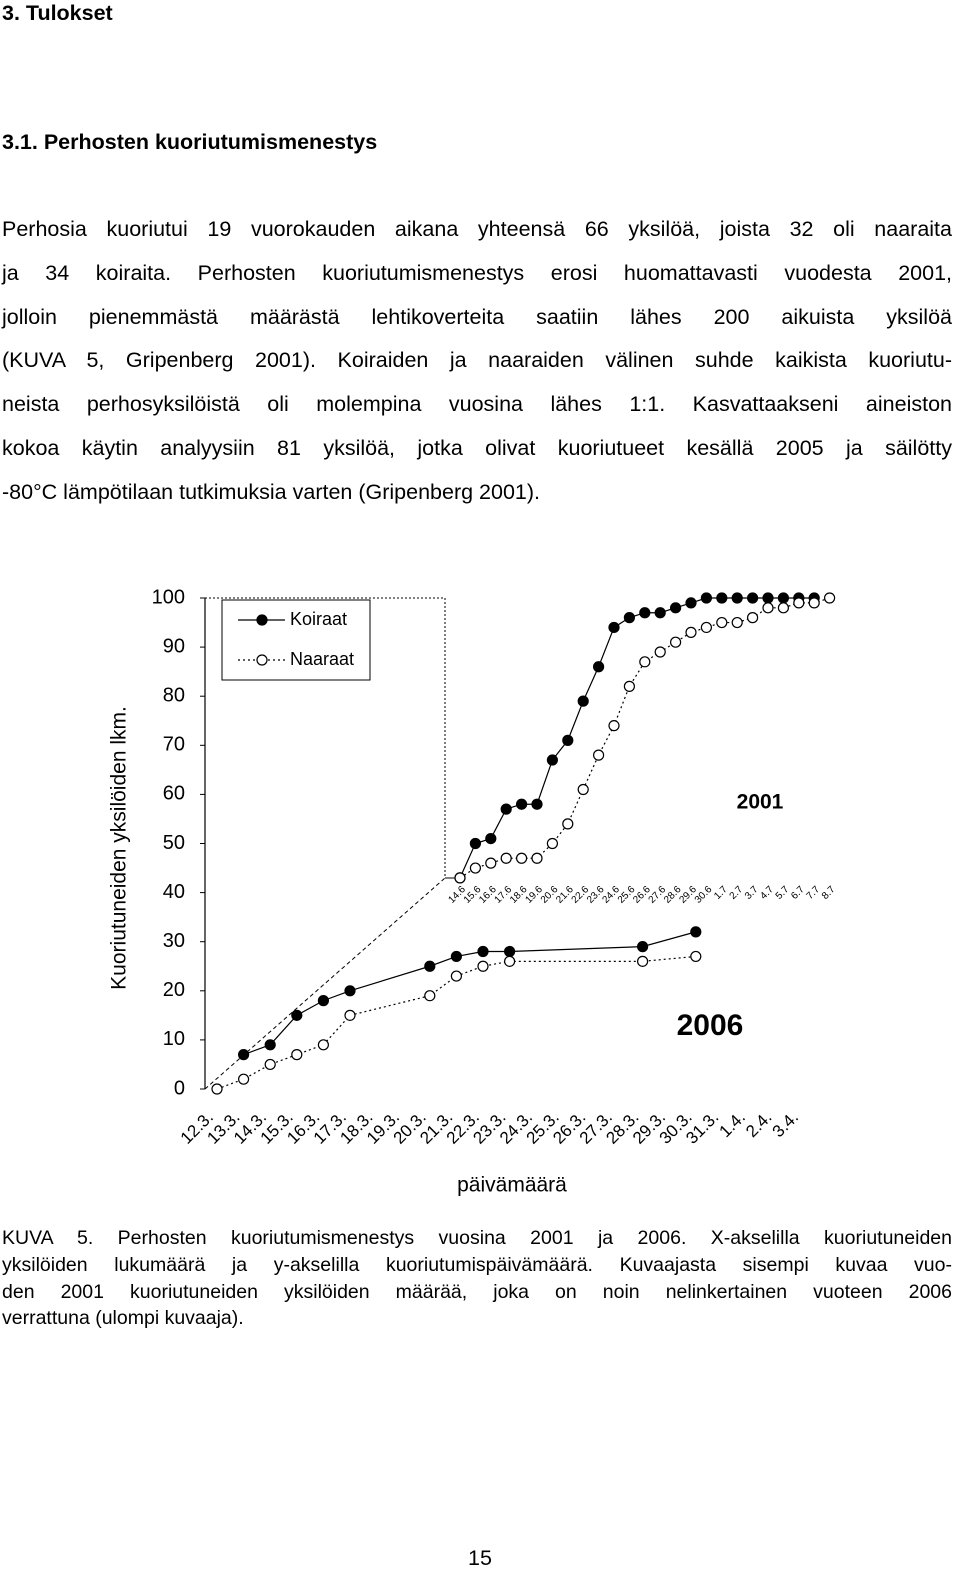  Describe the element at coordinates (168, 597) in the screenshot. I see `y-tick-label: 100` at that location.